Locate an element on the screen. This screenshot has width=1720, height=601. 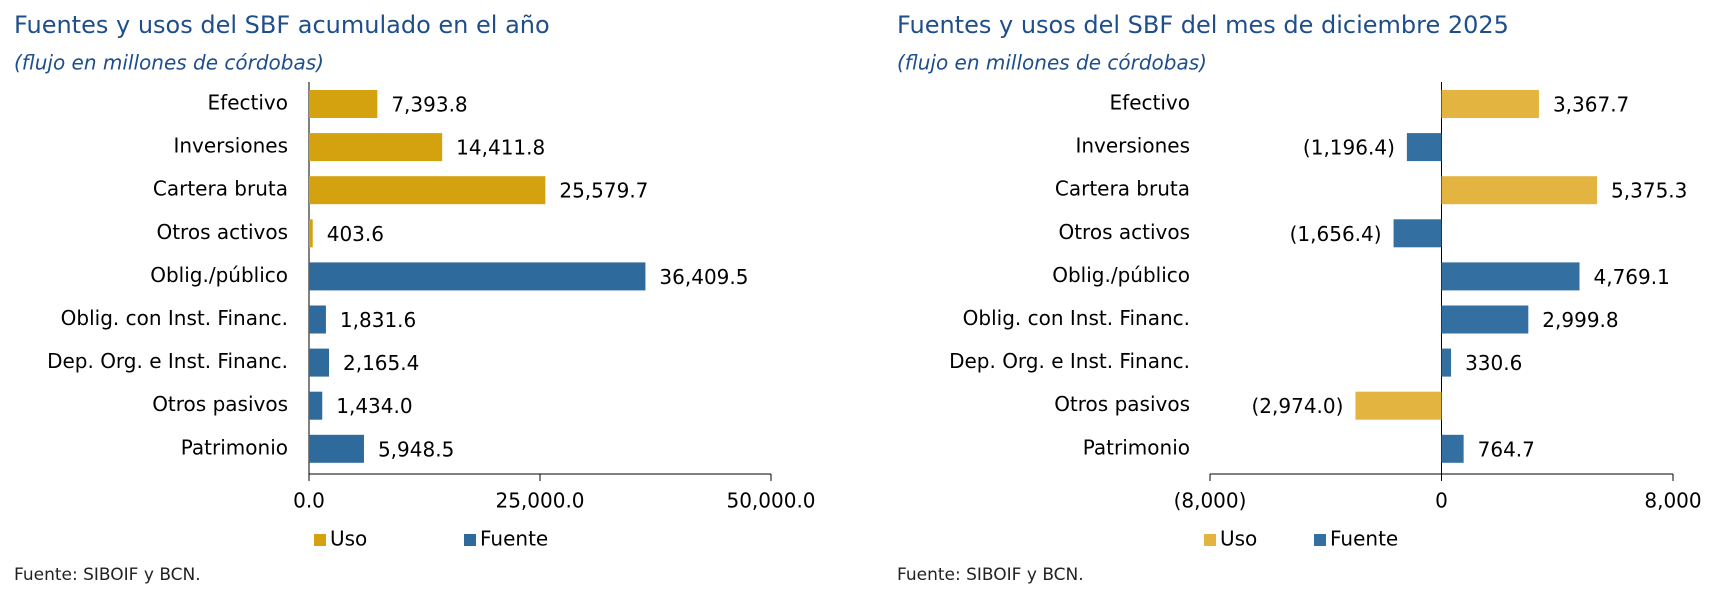
value-label: 7,393.8 is located at coordinates (429, 105).